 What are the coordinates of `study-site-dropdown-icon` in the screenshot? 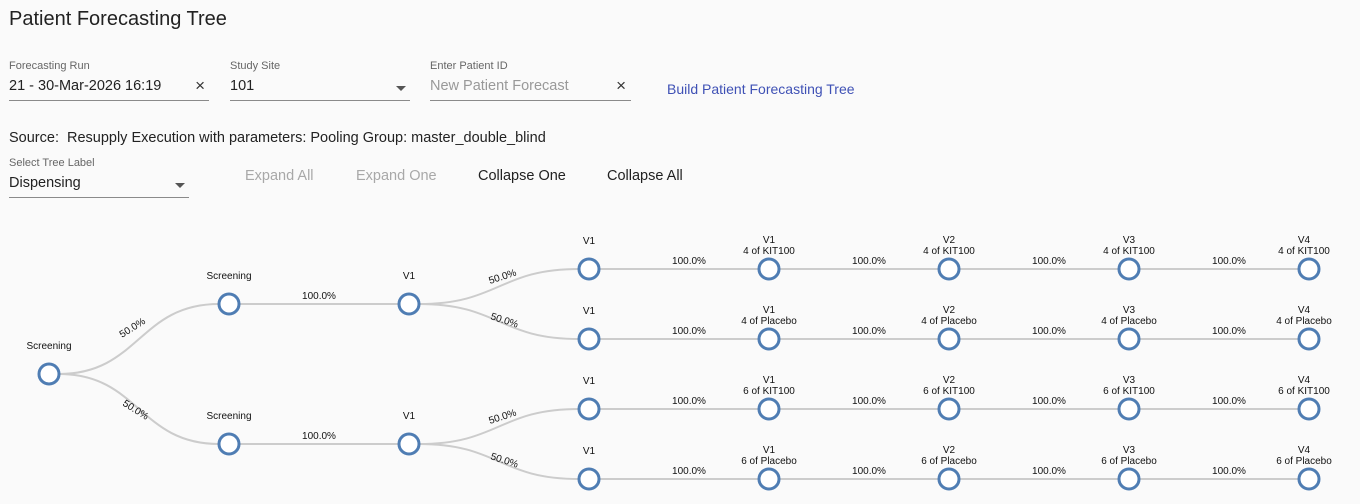 It's located at (401, 88).